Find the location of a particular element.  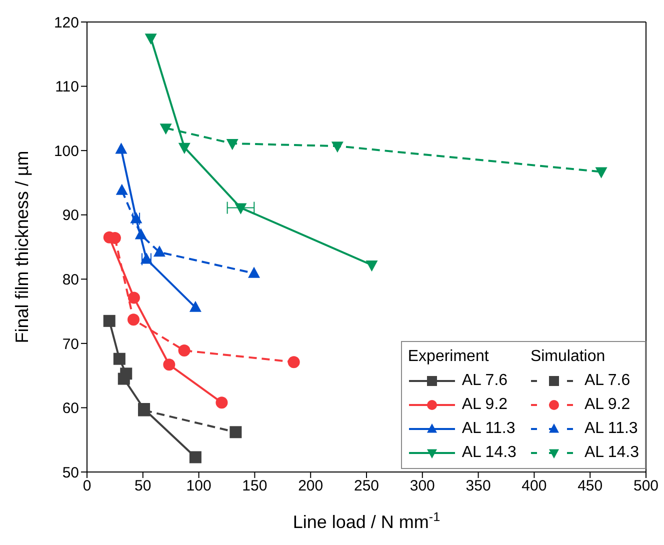

annotation: Simulation is located at coordinates (568, 357).